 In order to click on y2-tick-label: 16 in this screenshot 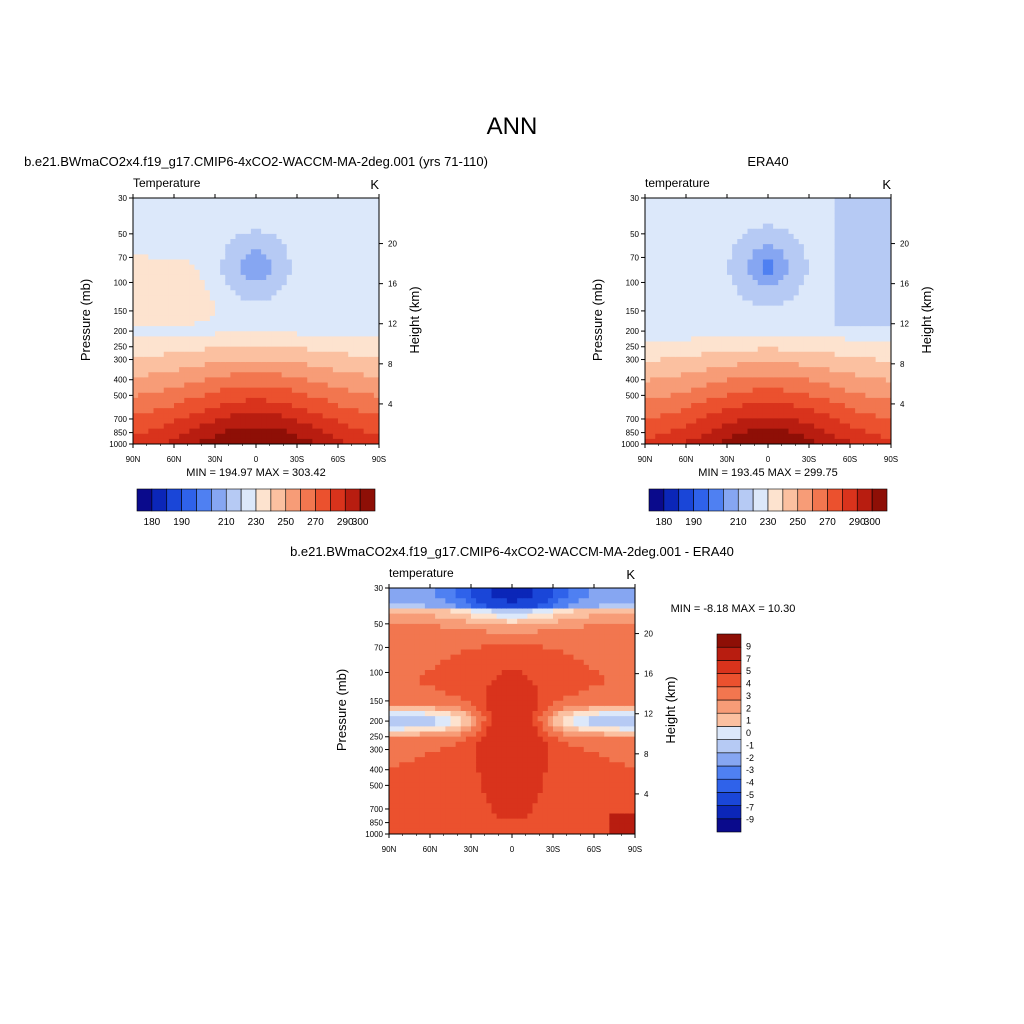, I will do `click(904, 284)`.